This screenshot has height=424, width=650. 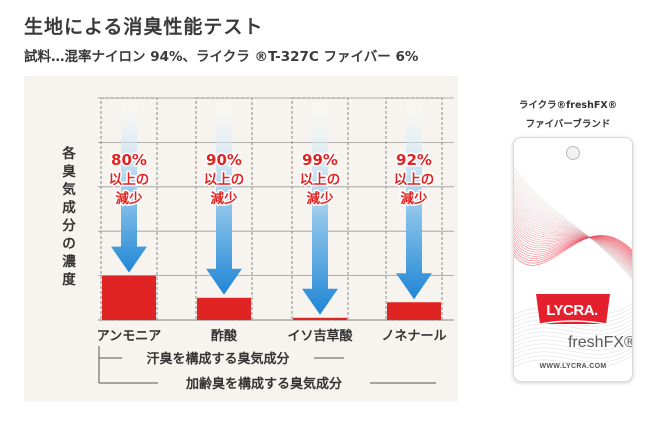 I want to click on y-axis-label-char: 各, so click(x=68, y=153).